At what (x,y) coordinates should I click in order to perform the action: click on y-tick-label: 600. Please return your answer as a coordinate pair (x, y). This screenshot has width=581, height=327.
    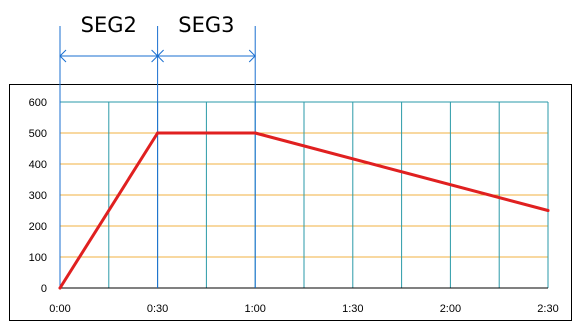
    Looking at the image, I should click on (38, 103).